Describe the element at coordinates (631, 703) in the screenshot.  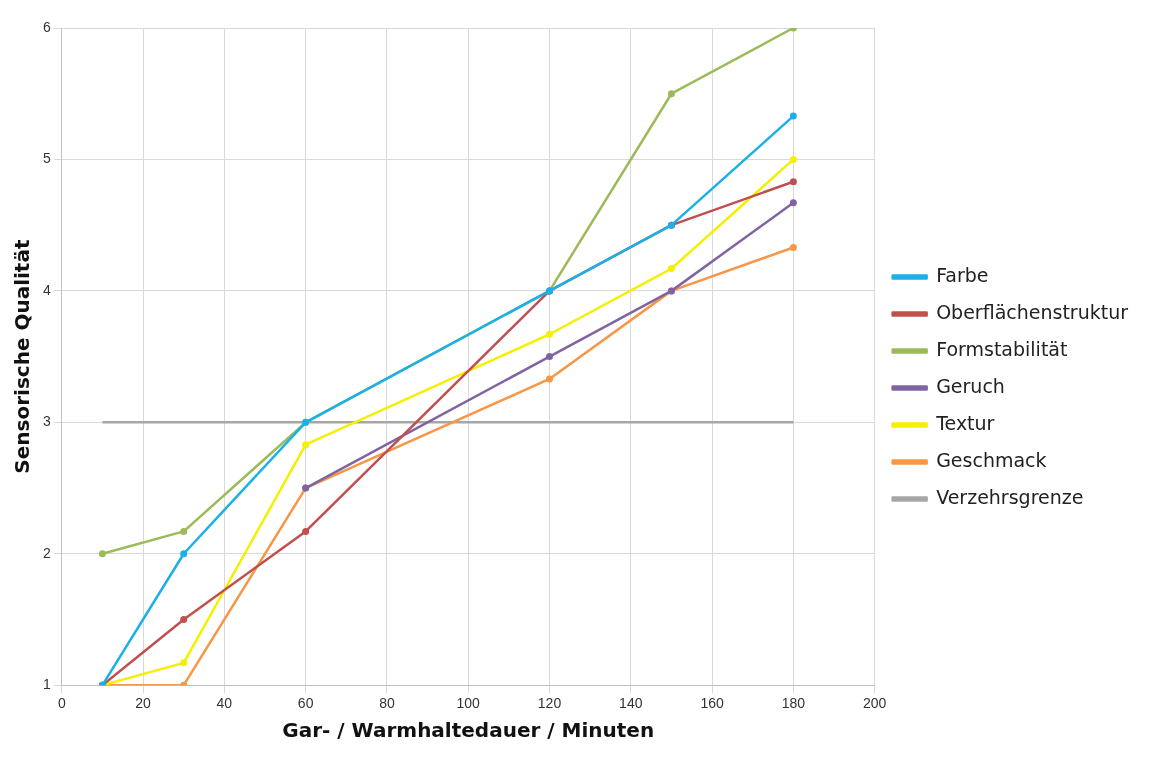
I see `x-tick-label: 140` at that location.